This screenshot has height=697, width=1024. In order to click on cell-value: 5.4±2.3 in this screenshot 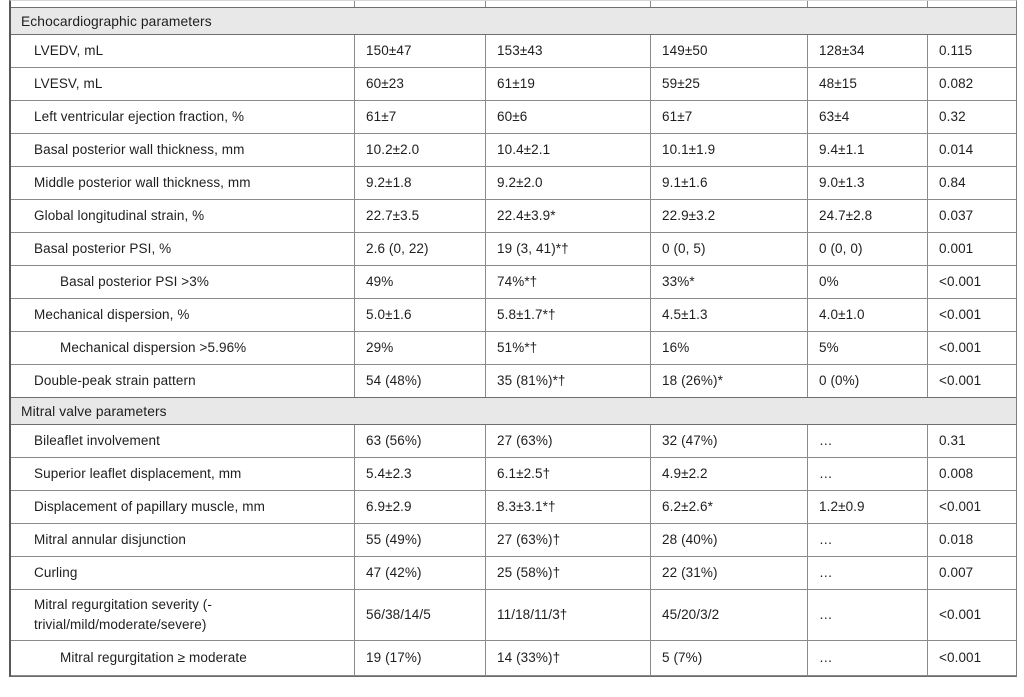, I will do `click(420, 474)`.